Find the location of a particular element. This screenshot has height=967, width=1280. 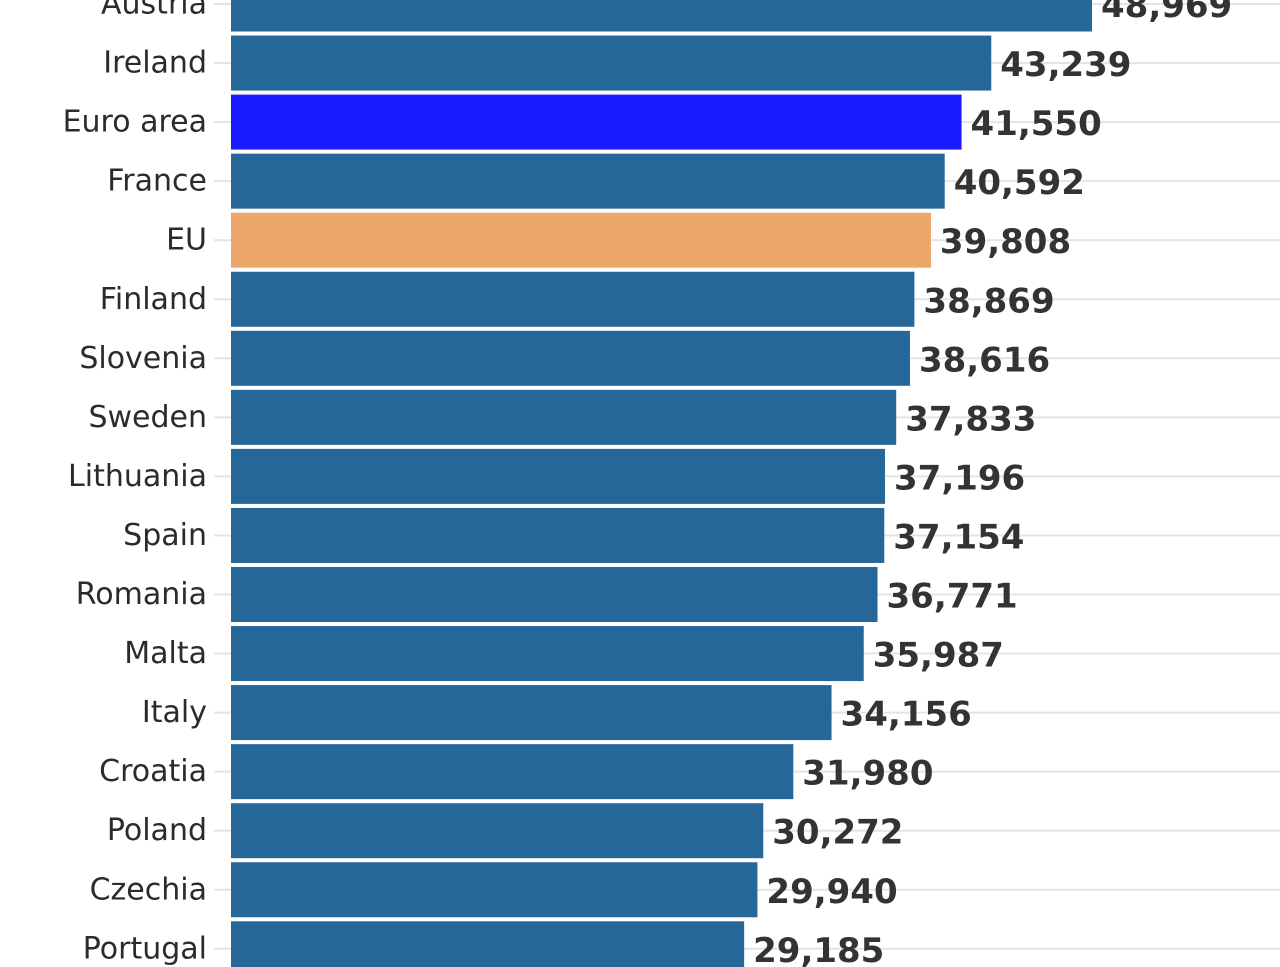

value-label-romania: 36,771 is located at coordinates (952, 597).